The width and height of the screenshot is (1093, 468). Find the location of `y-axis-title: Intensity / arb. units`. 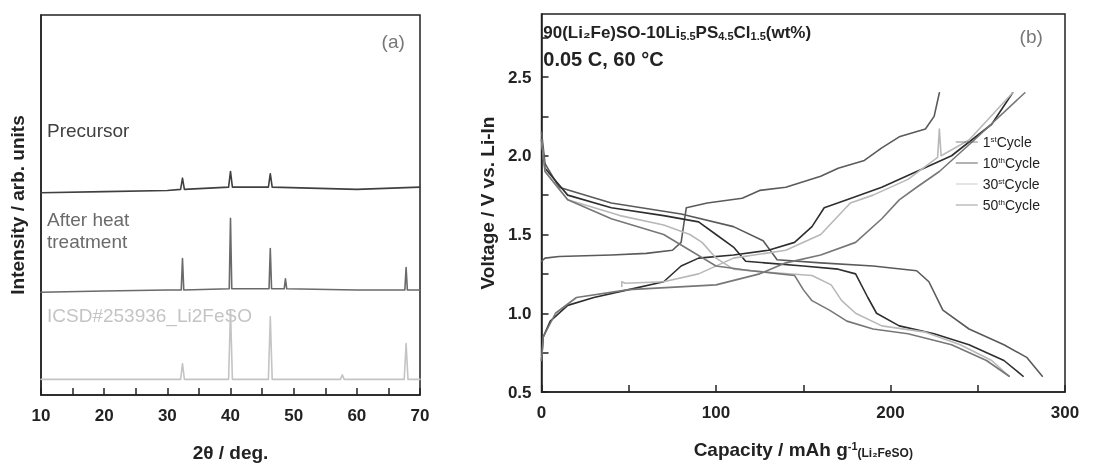

y-axis-title: Intensity / arb. units is located at coordinates (17, 205).